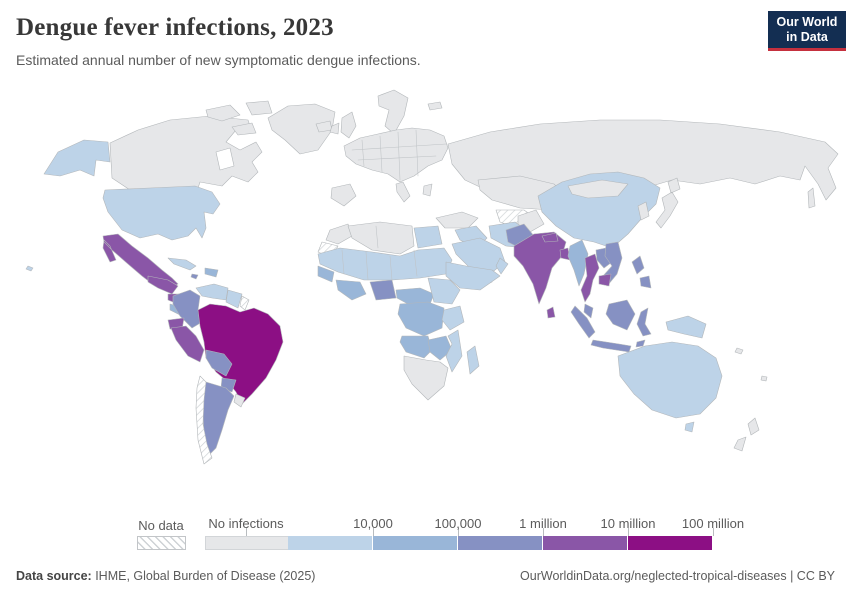 The image size is (850, 600). Describe the element at coordinates (473, 360) in the screenshot. I see `country-madagascar` at that location.